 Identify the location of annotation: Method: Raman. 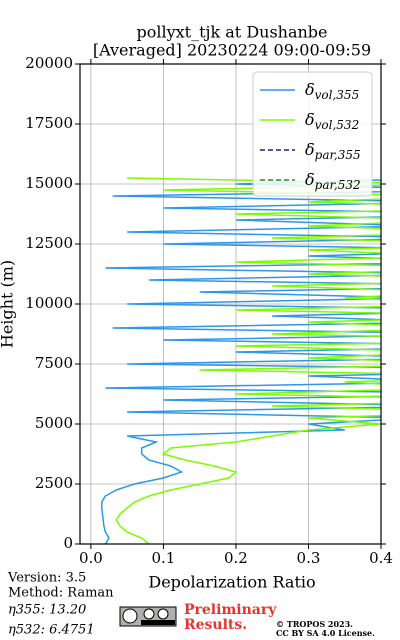
(61, 593).